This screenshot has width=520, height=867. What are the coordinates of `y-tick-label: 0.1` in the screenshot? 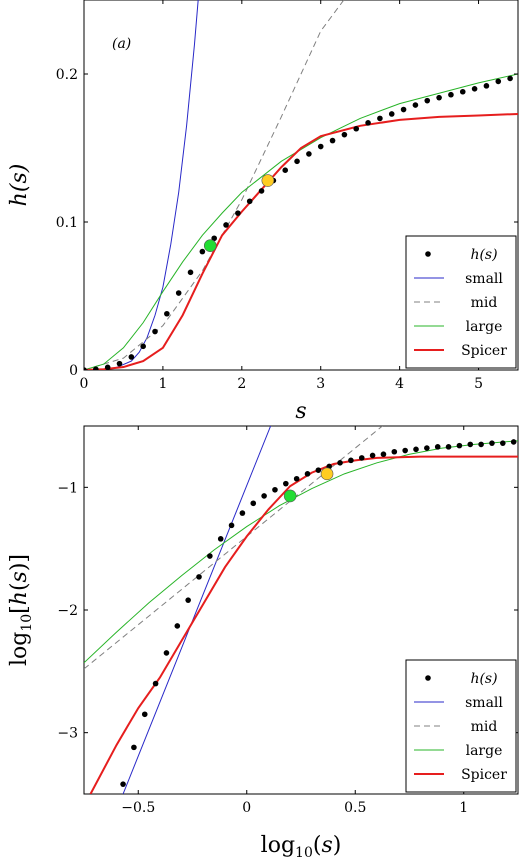 It's located at (67, 223).